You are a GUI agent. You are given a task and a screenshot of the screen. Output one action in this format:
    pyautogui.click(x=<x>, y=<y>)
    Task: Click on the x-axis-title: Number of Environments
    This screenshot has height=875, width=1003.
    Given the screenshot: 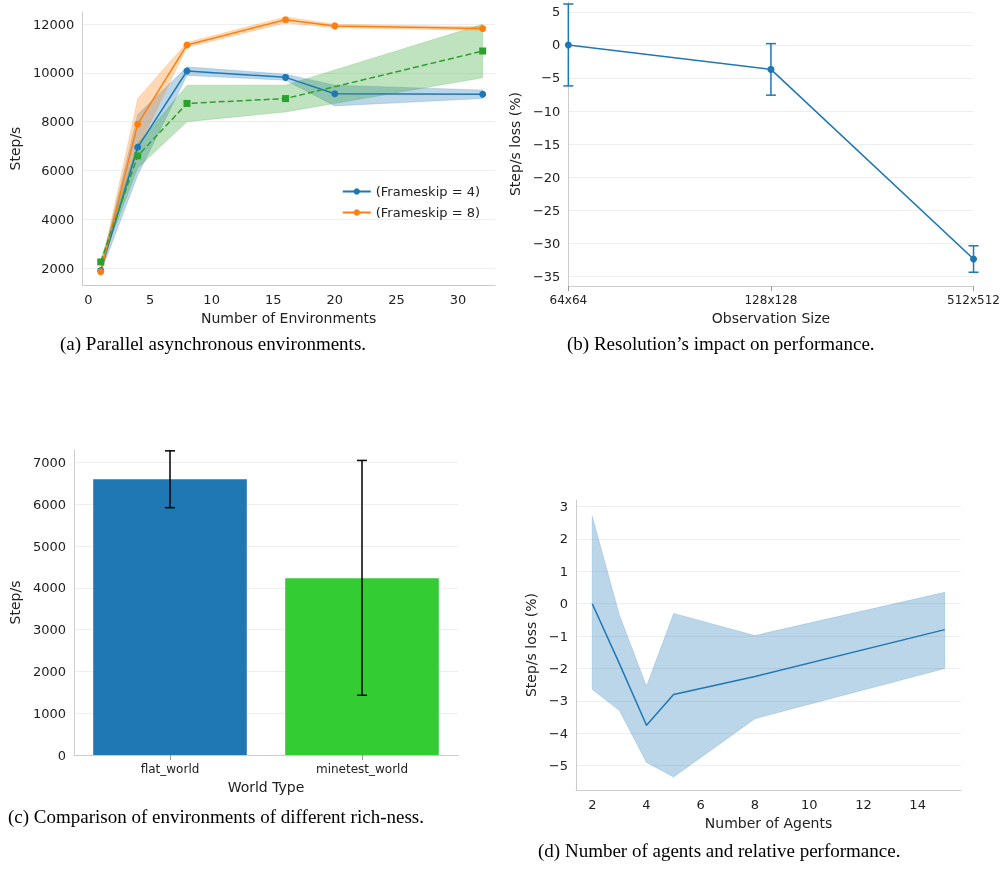 What is the action you would take?
    pyautogui.click(x=288, y=318)
    